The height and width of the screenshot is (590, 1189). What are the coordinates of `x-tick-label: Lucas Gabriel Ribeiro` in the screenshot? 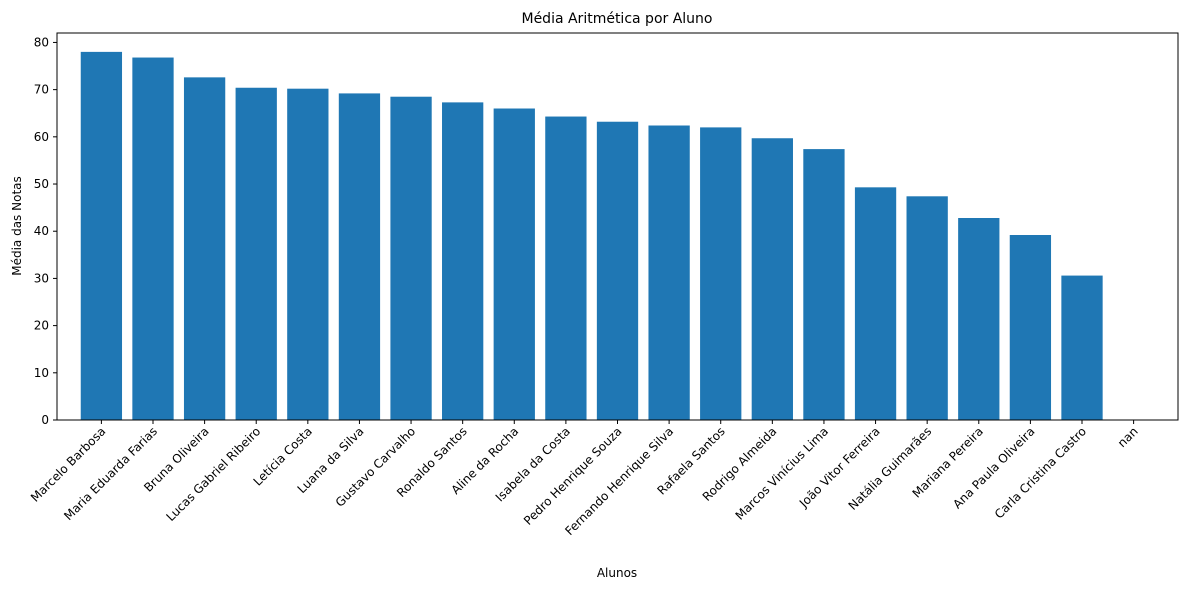 It's located at (214, 474).